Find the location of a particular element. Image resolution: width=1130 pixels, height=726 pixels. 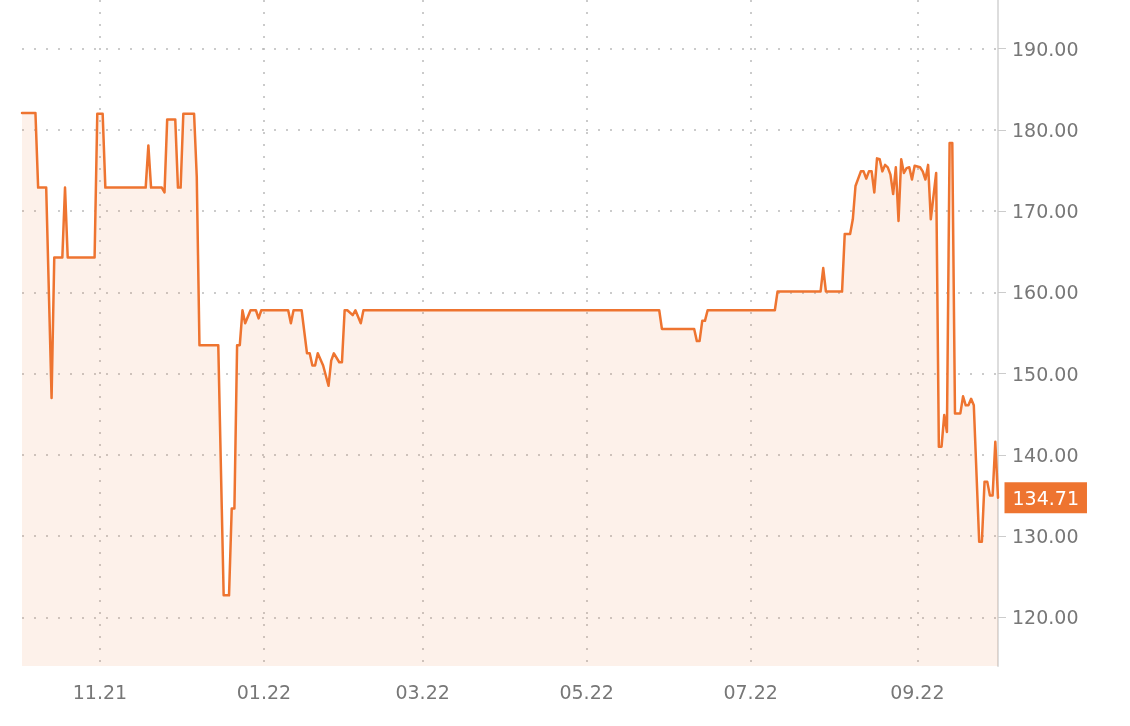

x-tick-label: 09.22 is located at coordinates (917, 691).